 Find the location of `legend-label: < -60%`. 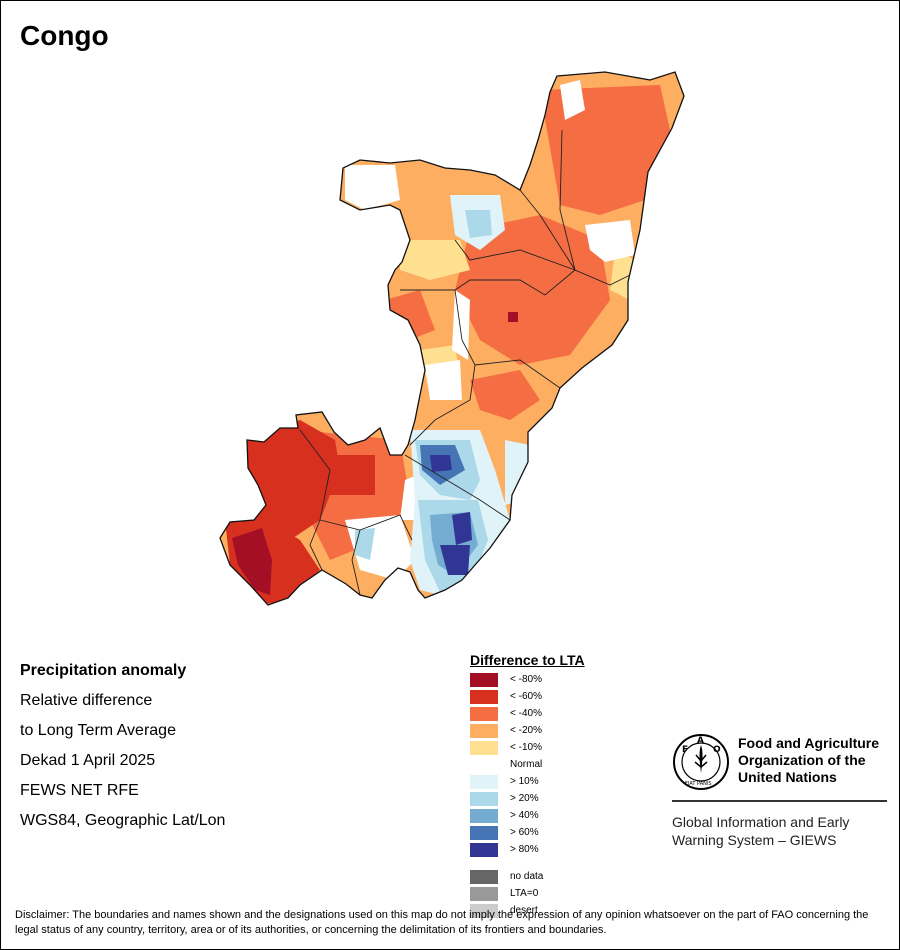

legend-label: < -60% is located at coordinates (526, 696).